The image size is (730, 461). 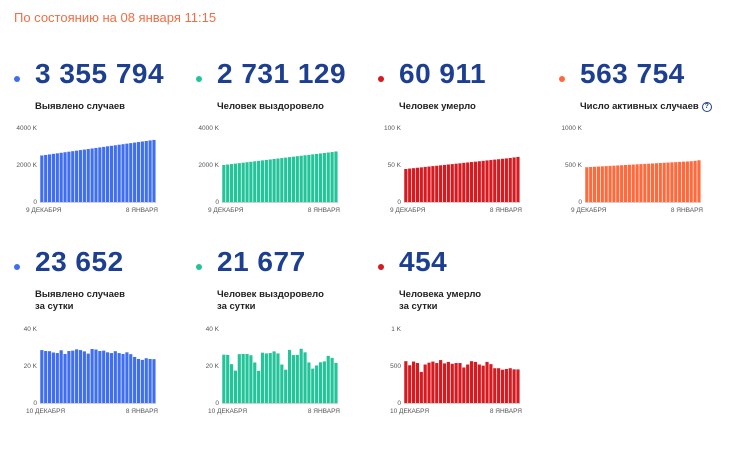 I want to click on y-tick-label: 500, so click(x=395, y=366).